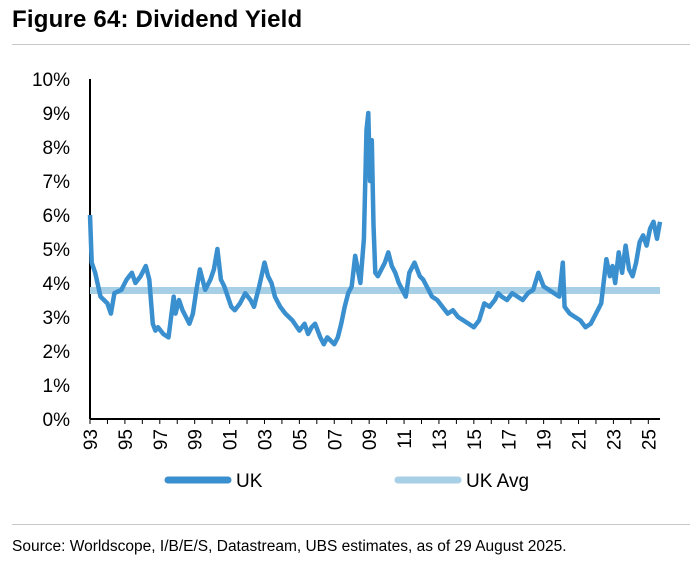  What do you see at coordinates (126, 439) in the screenshot?
I see `x-tick-label: 95` at bounding box center [126, 439].